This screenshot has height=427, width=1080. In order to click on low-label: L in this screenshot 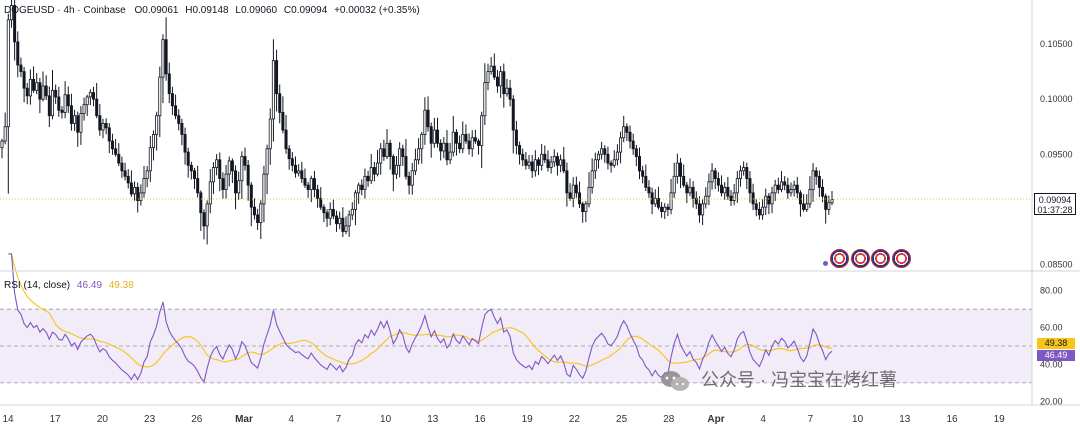, I will do `click(238, 10)`.